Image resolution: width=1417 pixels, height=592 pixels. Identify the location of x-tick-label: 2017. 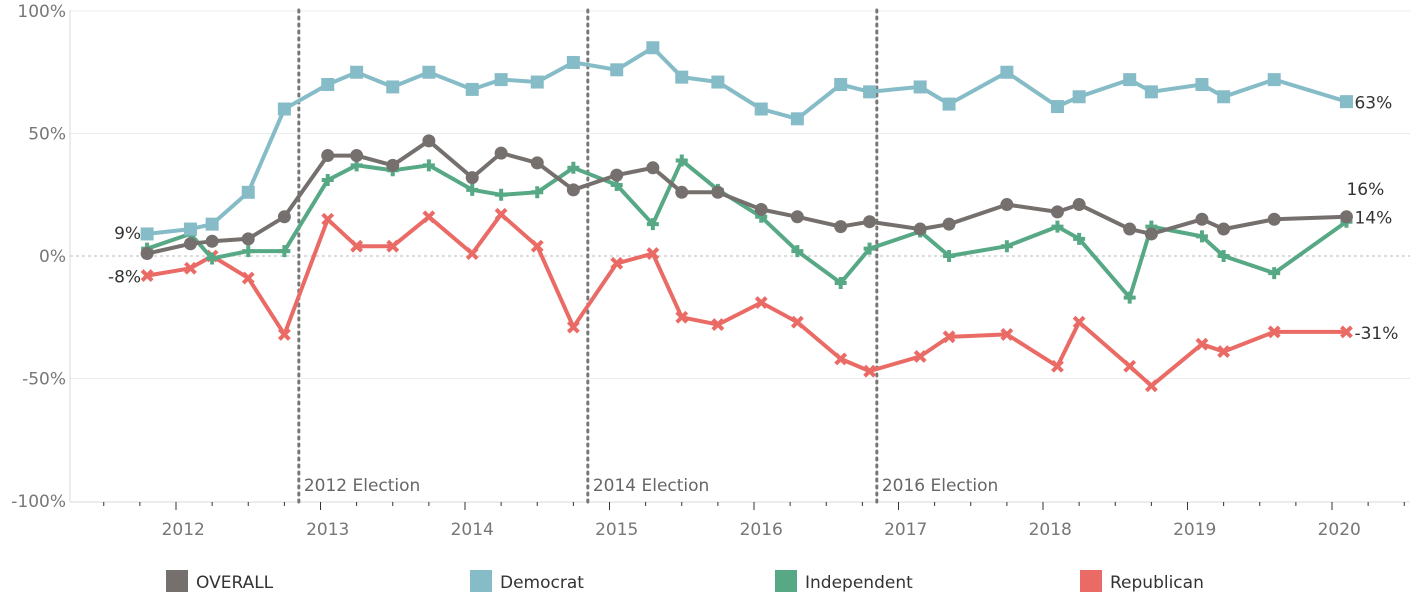
(905, 530).